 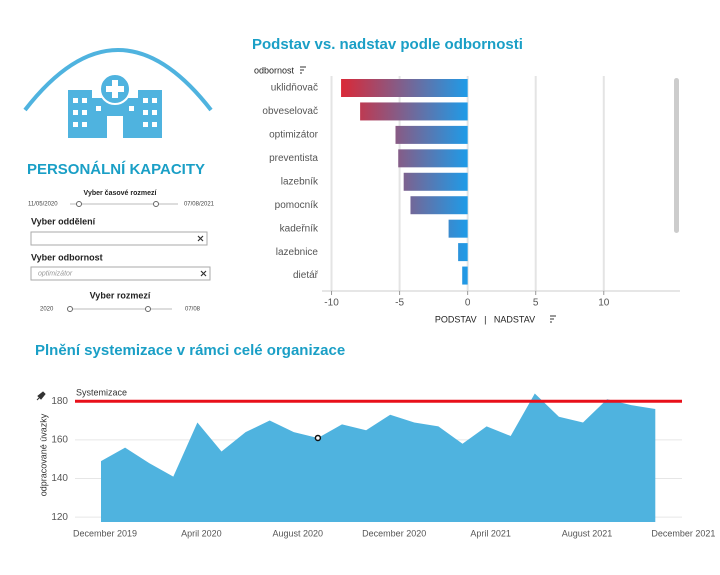 What do you see at coordinates (55, 273) in the screenshot?
I see `dropdown-placeholder: optimizátor` at bounding box center [55, 273].